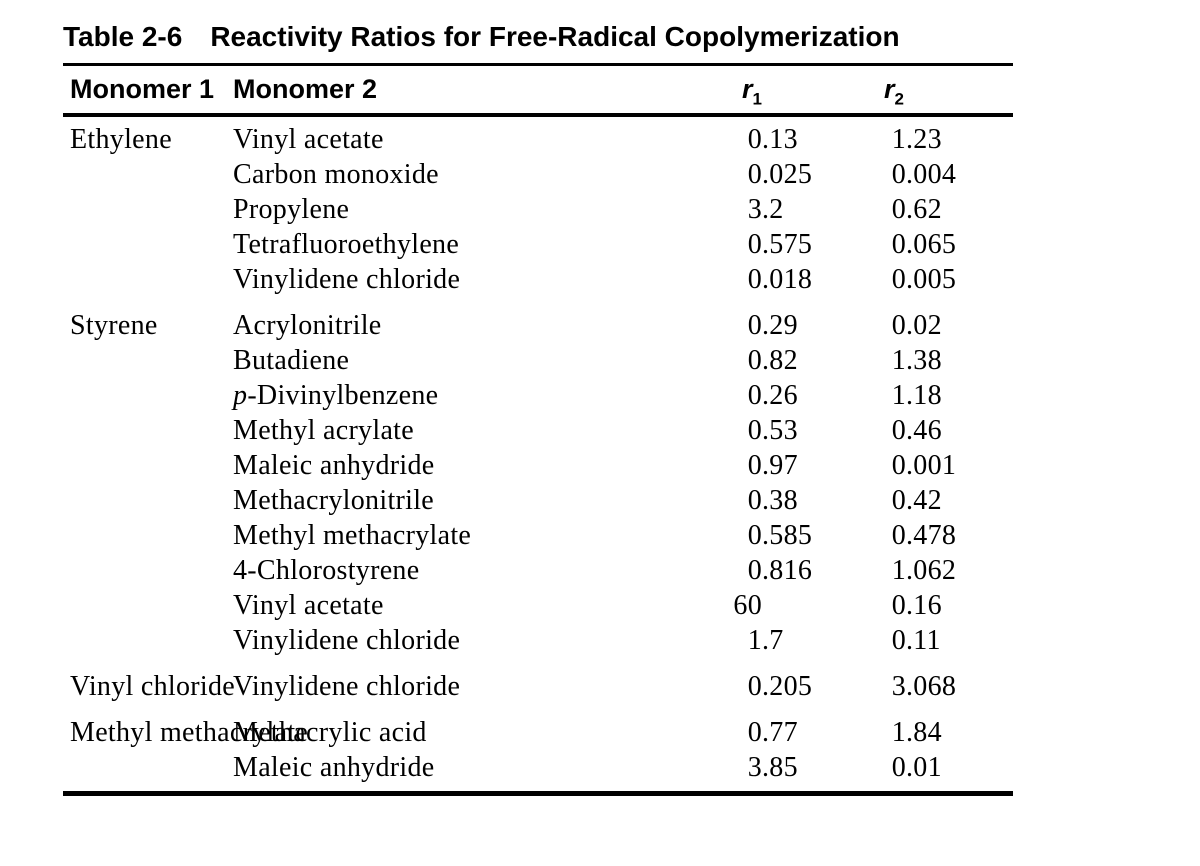  I want to click on r2-value: 1.84, so click(916, 732).